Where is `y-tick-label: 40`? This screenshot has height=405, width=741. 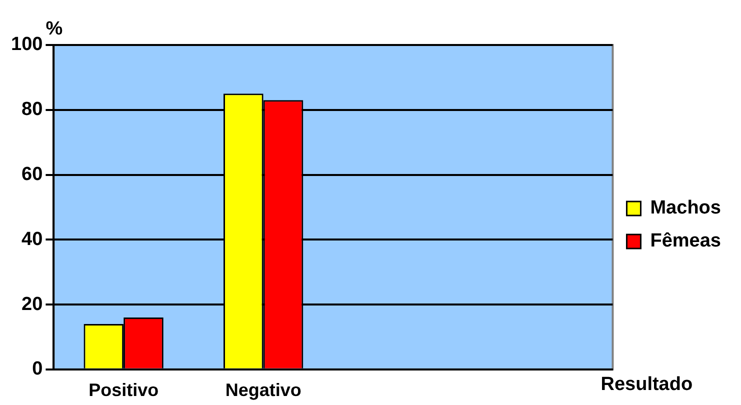
y-tick-label: 40 is located at coordinates (32, 239).